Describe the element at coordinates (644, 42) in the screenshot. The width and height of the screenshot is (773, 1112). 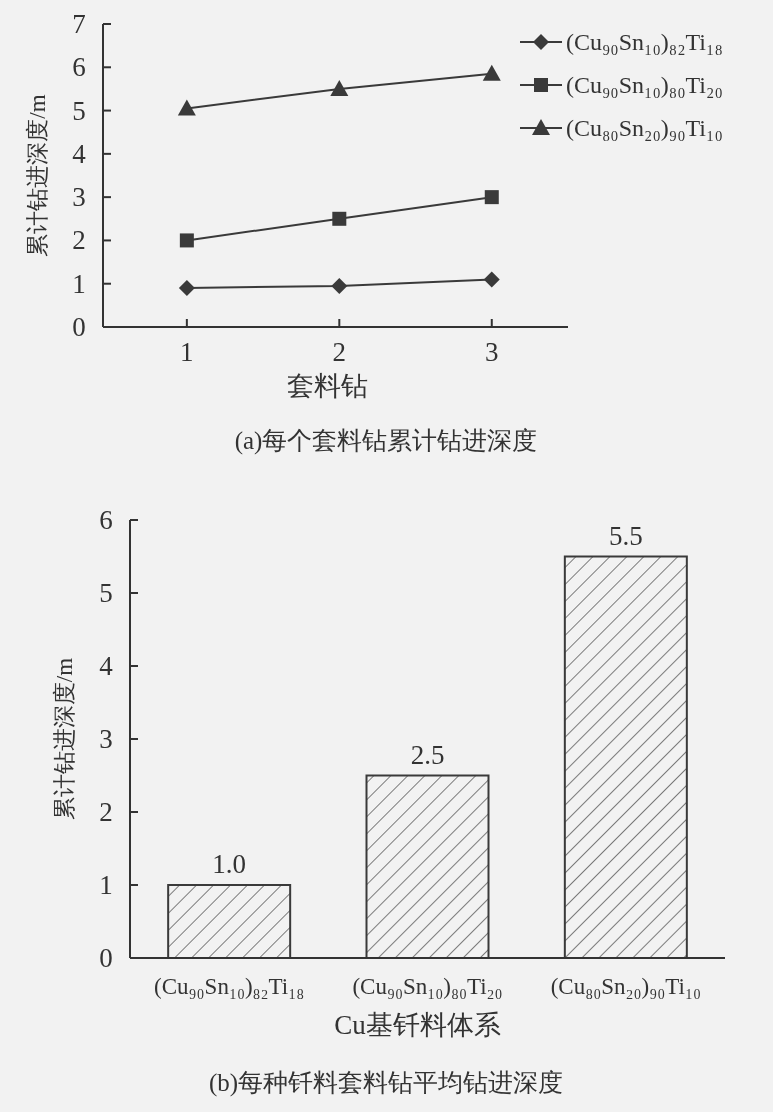
I see `legend-label: (Cu₉₀Sn₁₀)₈₂Ti₁₈` at that location.